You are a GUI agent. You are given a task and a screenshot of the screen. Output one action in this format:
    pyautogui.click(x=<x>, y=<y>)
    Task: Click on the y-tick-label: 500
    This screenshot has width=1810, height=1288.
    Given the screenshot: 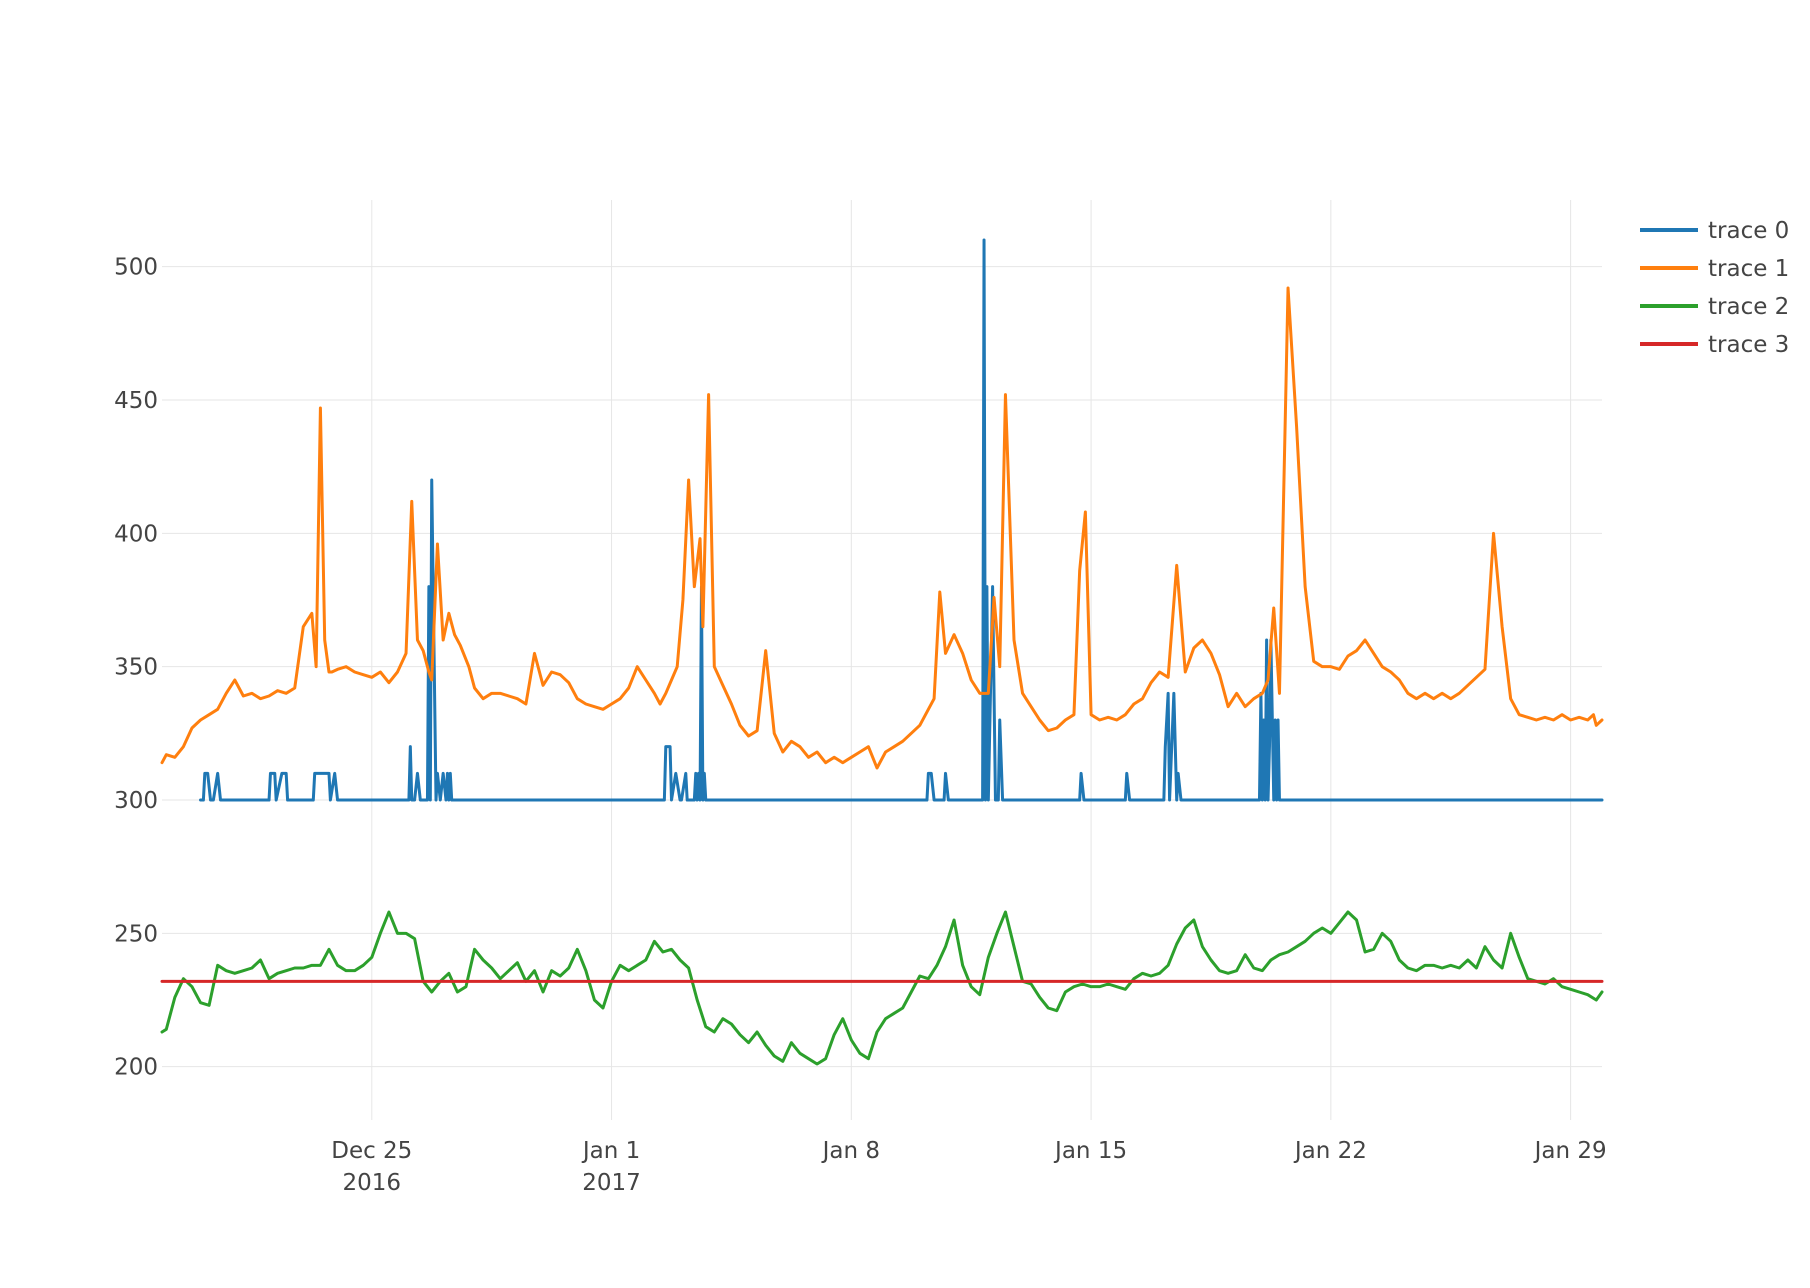 What is the action you would take?
    pyautogui.click(x=136, y=268)
    